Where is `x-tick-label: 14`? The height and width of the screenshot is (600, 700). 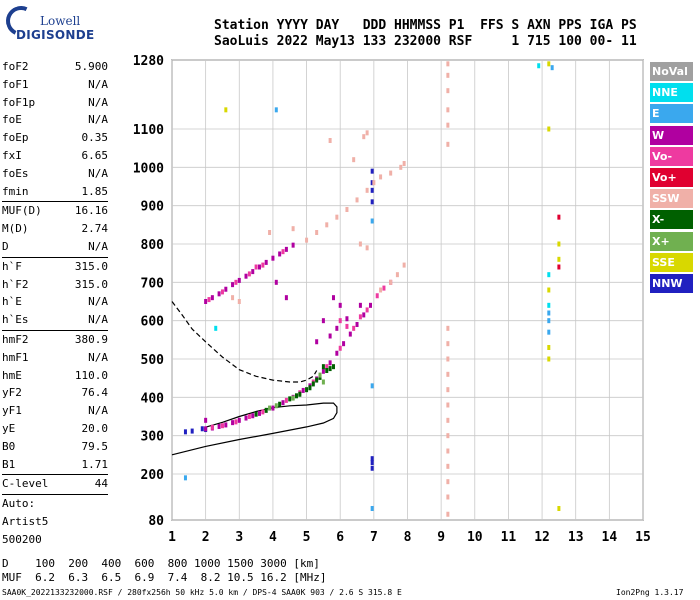 x-tick-label: 14 is located at coordinates (610, 537).